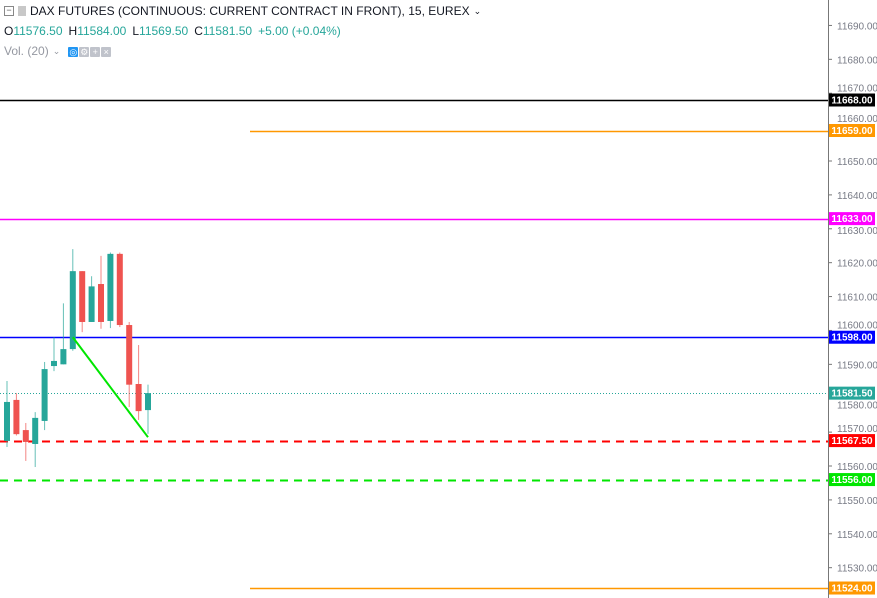  I want to click on y-tick-label: 11650.00, so click(857, 162).